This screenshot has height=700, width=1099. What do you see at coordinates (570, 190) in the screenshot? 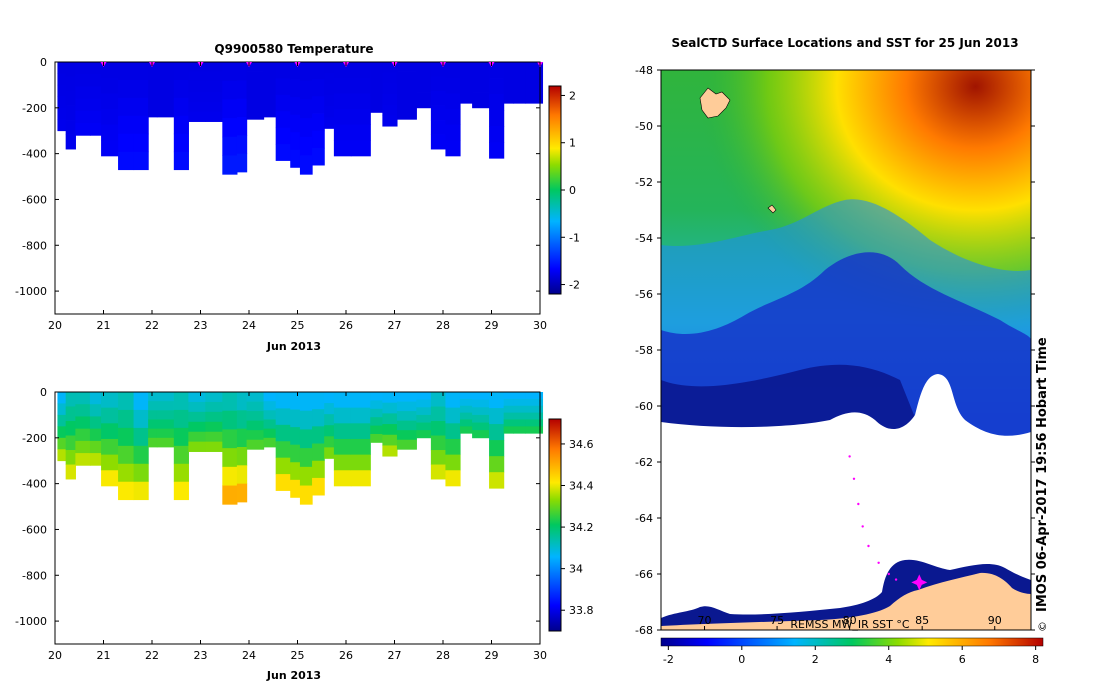
I see `temperature-colorbar-ticks: -2 -1 0 1 2` at bounding box center [570, 190].